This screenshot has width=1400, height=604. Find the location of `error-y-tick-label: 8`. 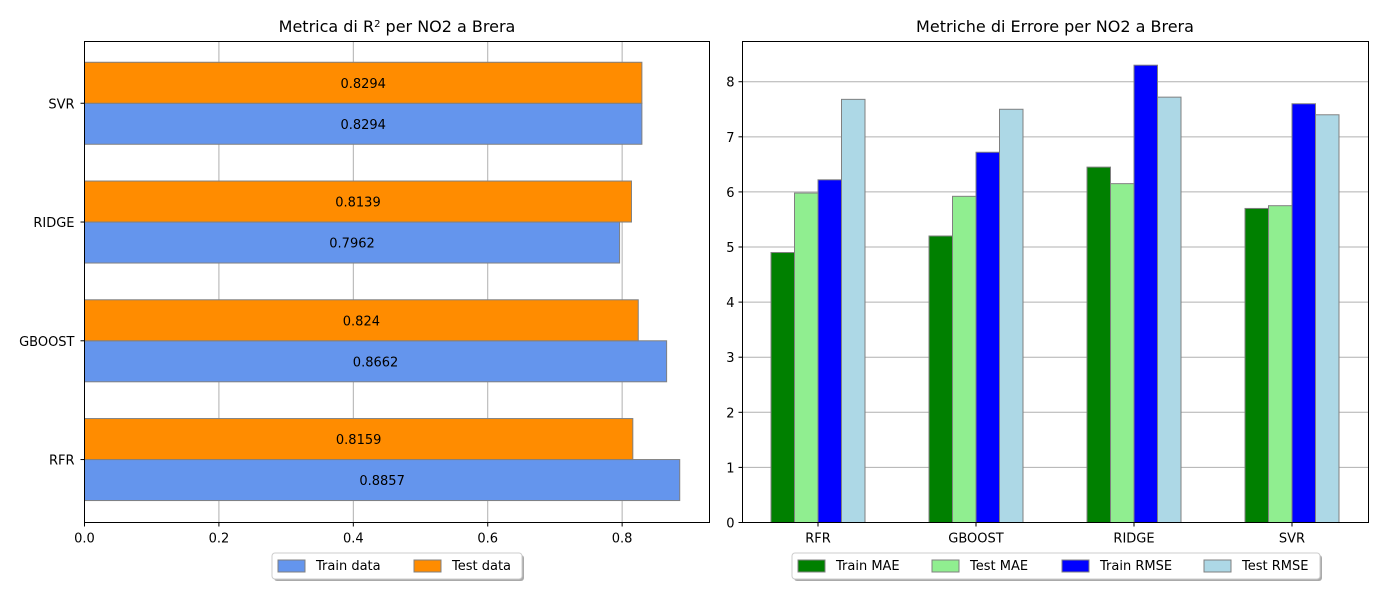

error-y-tick-label: 8 is located at coordinates (730, 83).